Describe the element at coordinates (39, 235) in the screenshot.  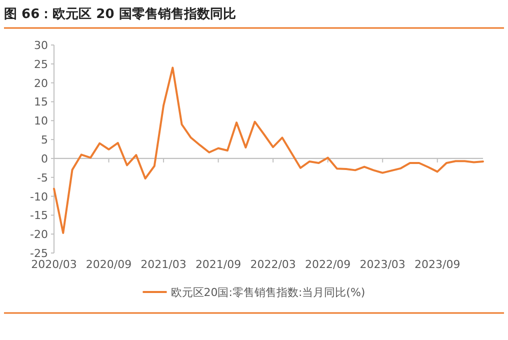
I see `y-tick-label: -20` at that location.